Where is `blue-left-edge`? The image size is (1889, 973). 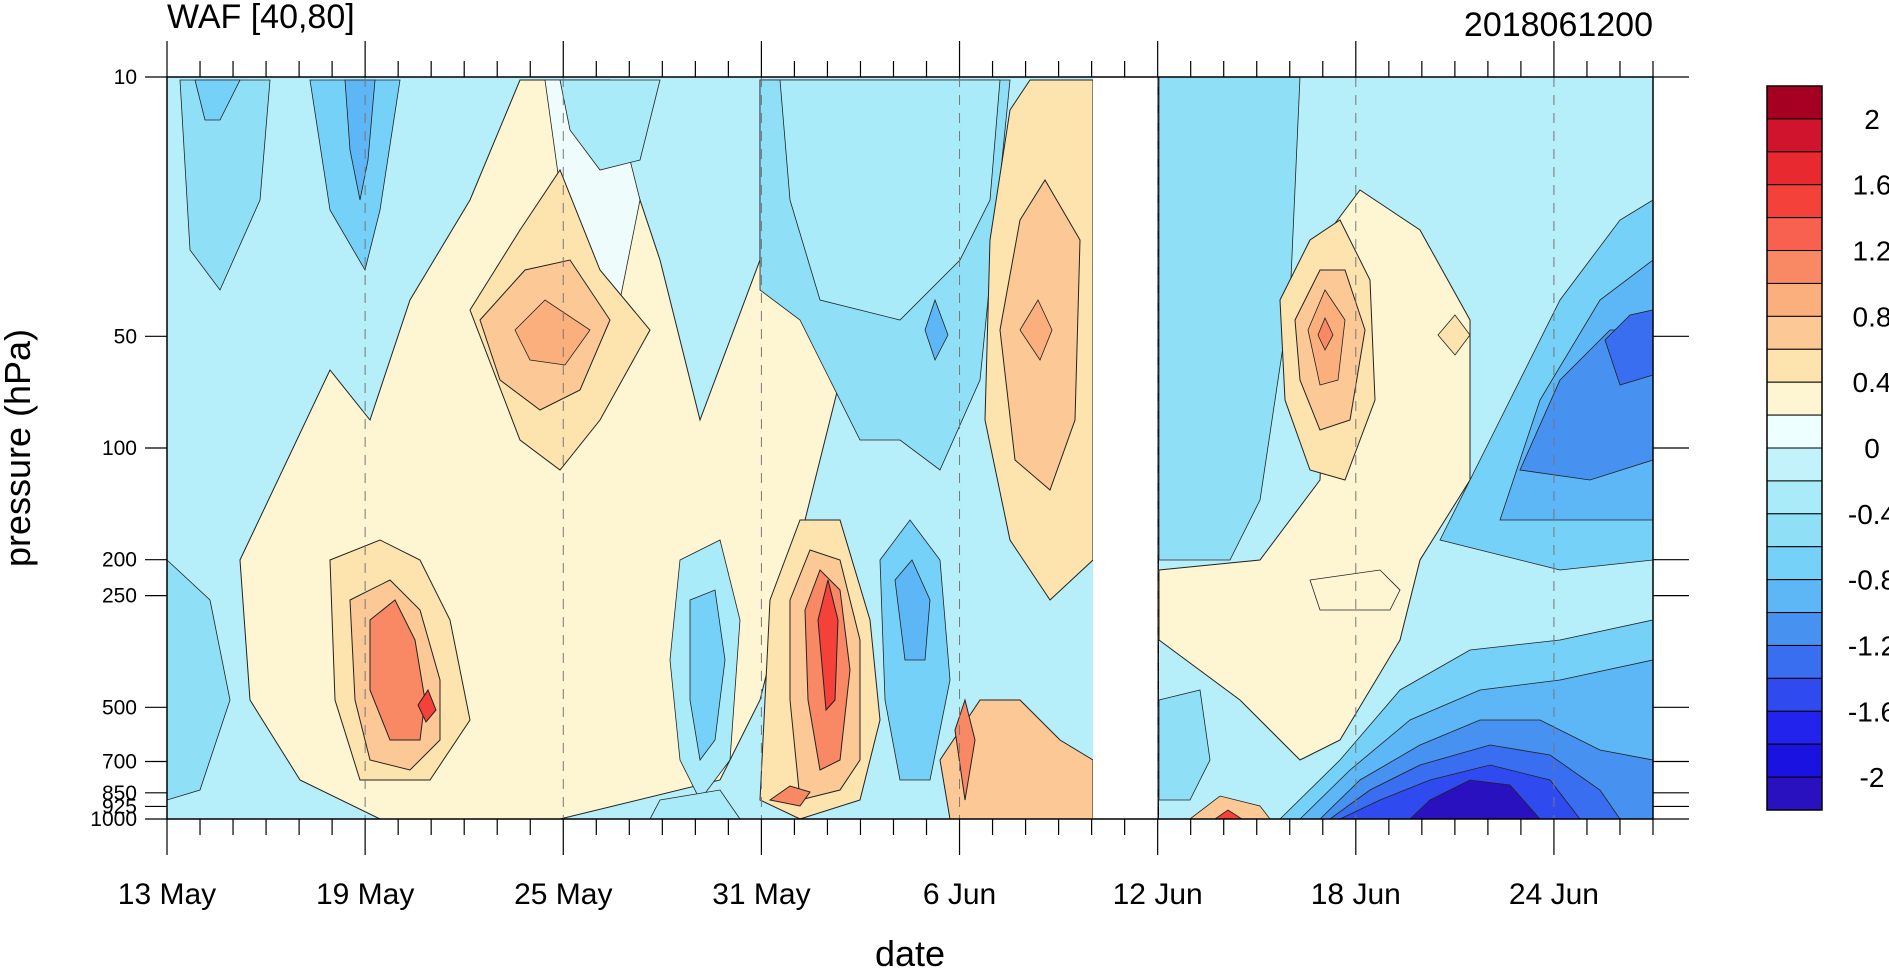 blue-left-edge is located at coordinates (199, 680).